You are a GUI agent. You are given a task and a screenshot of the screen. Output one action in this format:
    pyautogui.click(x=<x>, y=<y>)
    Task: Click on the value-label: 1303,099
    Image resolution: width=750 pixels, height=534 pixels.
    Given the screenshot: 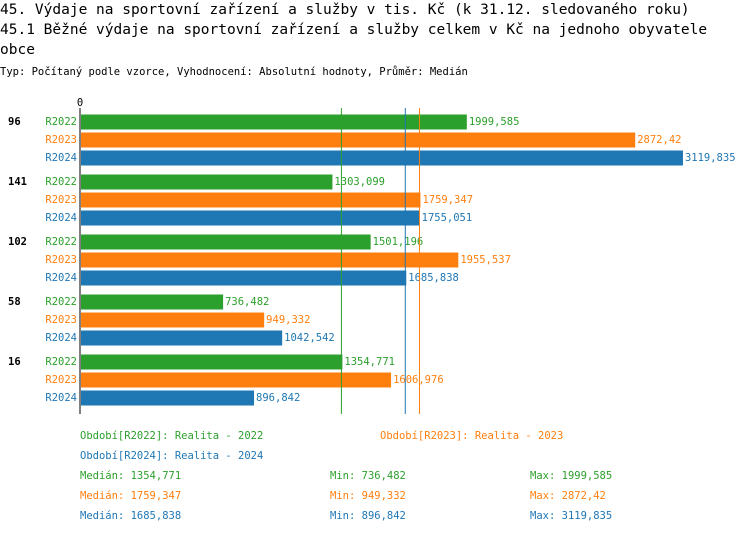 What is the action you would take?
    pyautogui.click(x=359, y=182)
    